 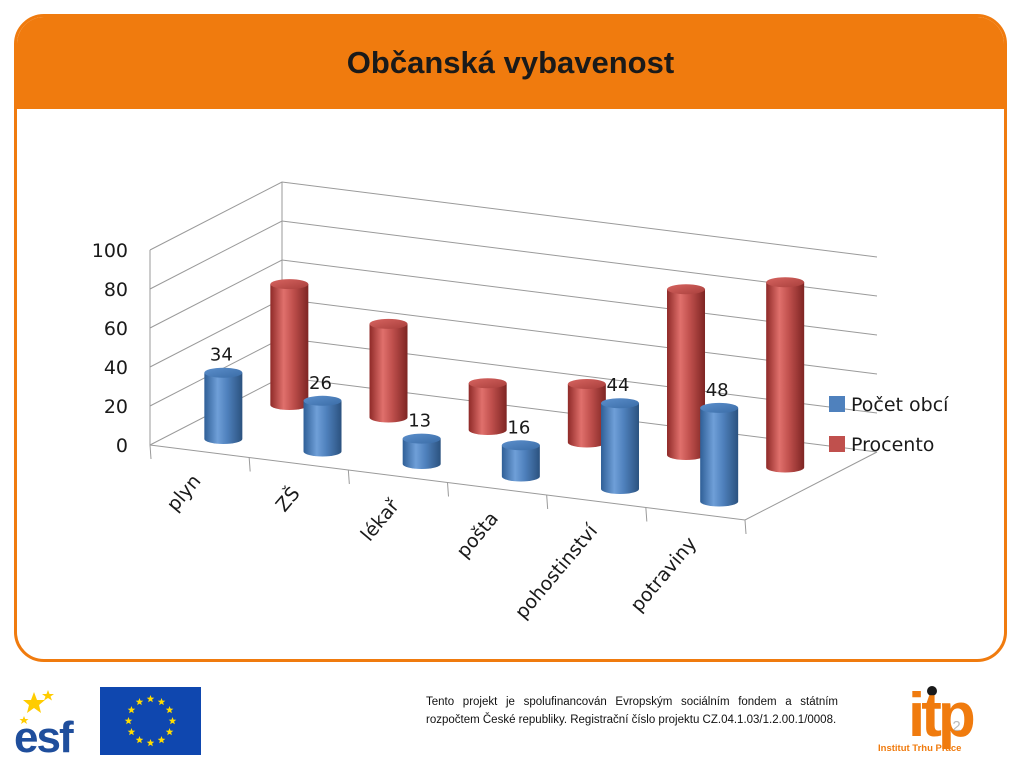 I want to click on grid-line, so click(x=513, y=219).